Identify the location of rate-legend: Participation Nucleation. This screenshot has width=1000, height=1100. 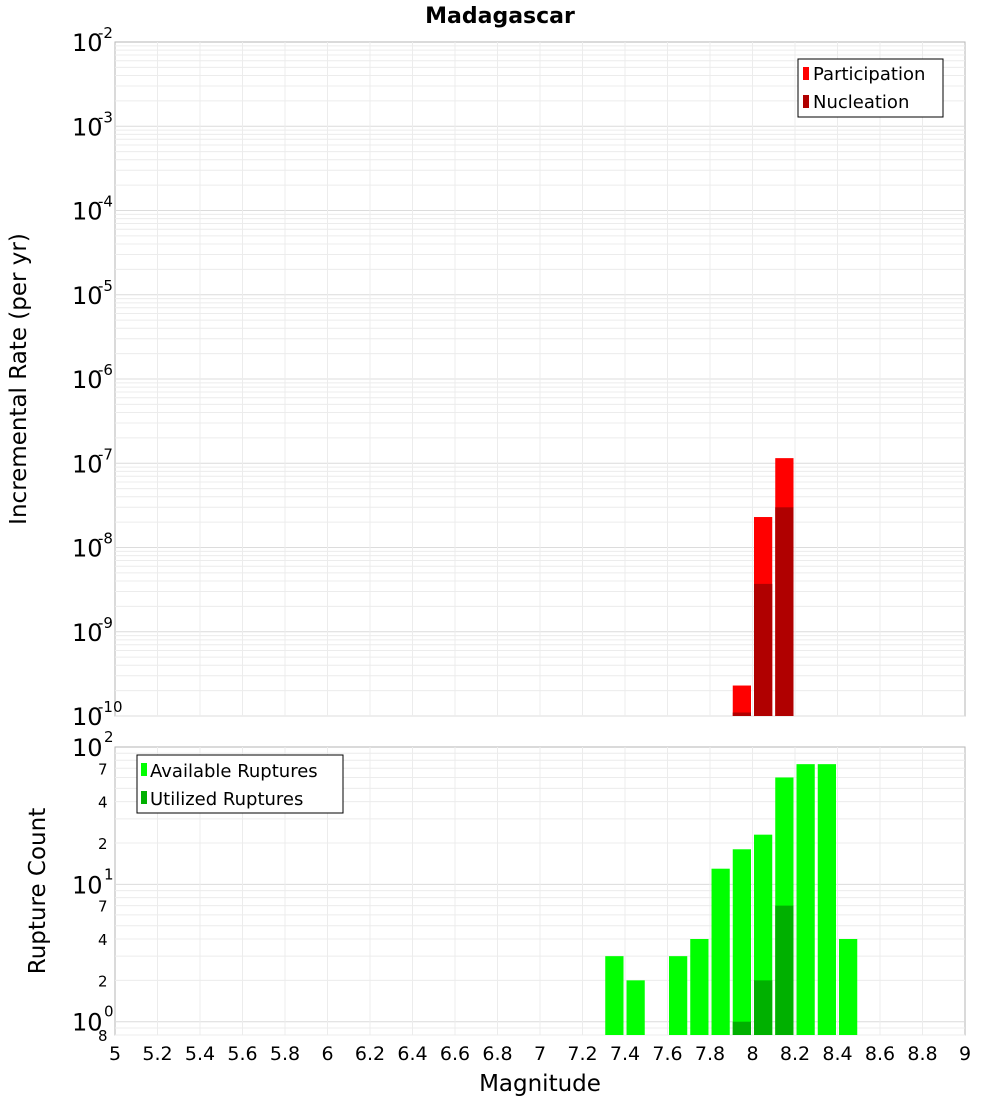
(870, 88).